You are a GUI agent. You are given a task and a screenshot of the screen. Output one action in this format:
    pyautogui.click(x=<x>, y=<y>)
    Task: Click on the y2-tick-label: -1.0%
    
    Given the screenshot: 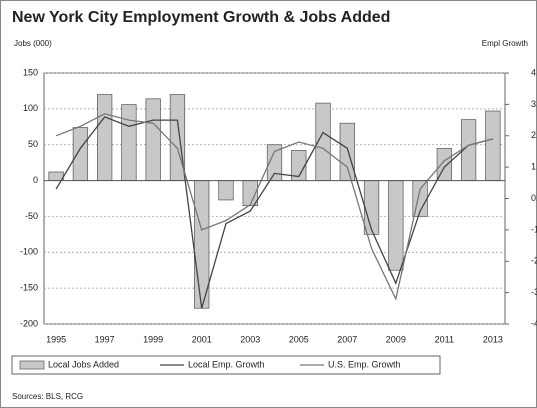 What is the action you would take?
    pyautogui.click(x=534, y=229)
    